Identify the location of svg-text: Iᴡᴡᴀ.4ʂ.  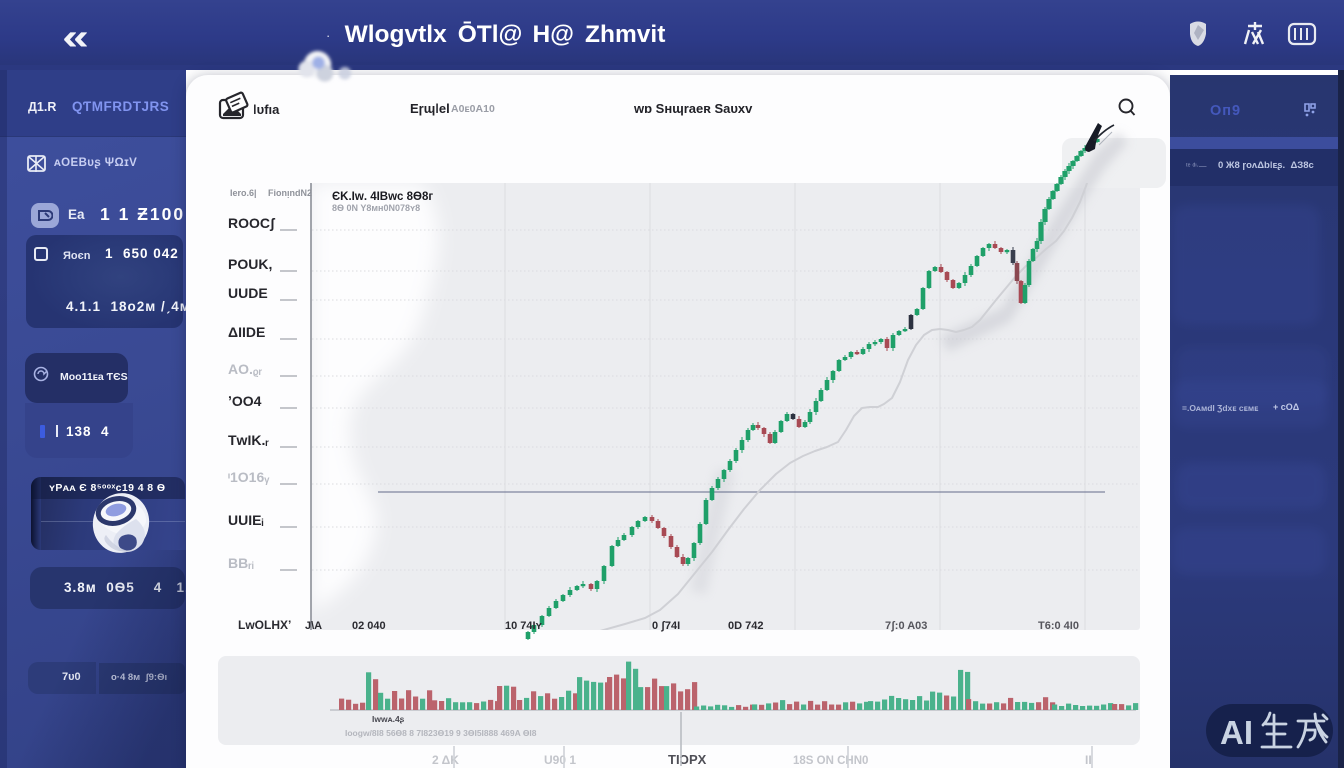
(388, 719).